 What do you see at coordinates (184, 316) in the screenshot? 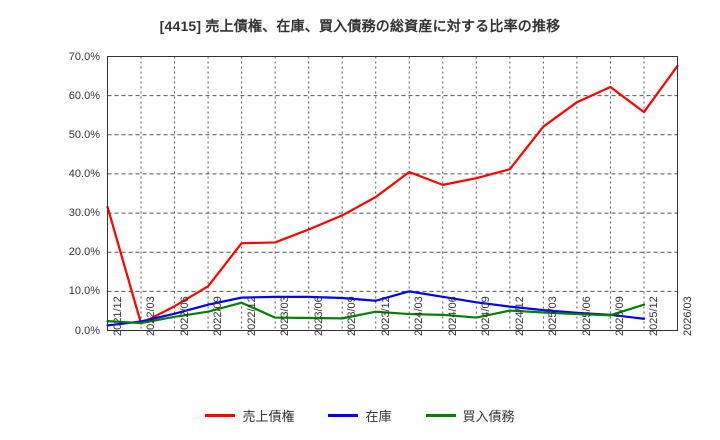
I see `x-axis-tick-label: 2022/06` at bounding box center [184, 316].